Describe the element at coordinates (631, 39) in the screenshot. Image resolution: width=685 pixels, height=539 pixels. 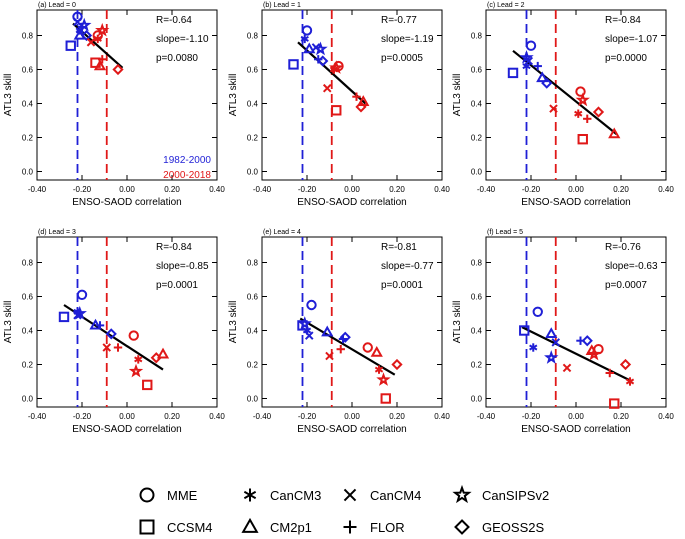
I see `stat-slope: slope=-1.07` at that location.